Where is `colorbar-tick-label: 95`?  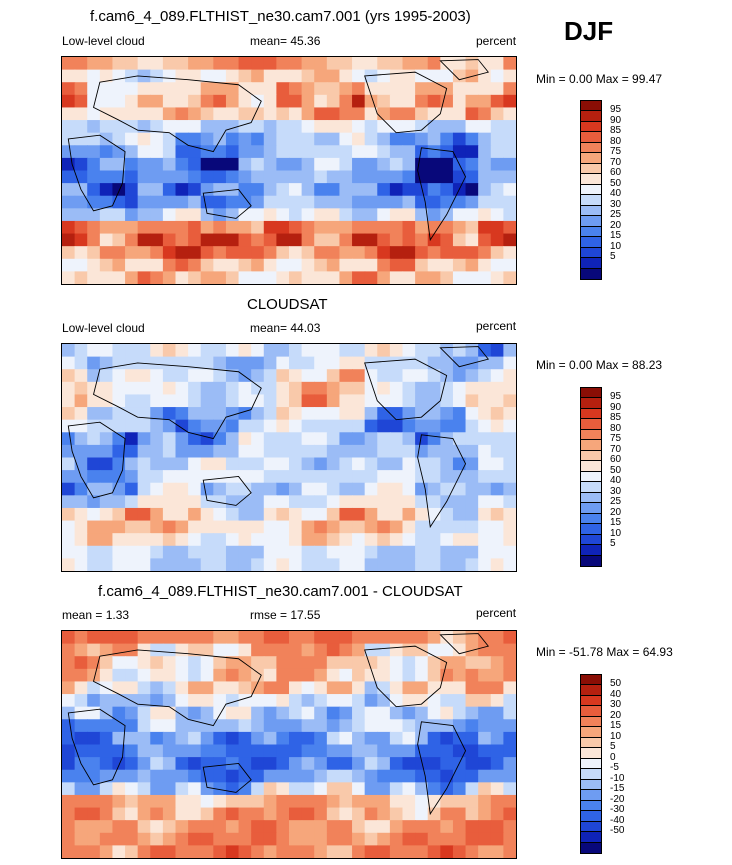
colorbar-tick-label: 95 is located at coordinates (616, 397).